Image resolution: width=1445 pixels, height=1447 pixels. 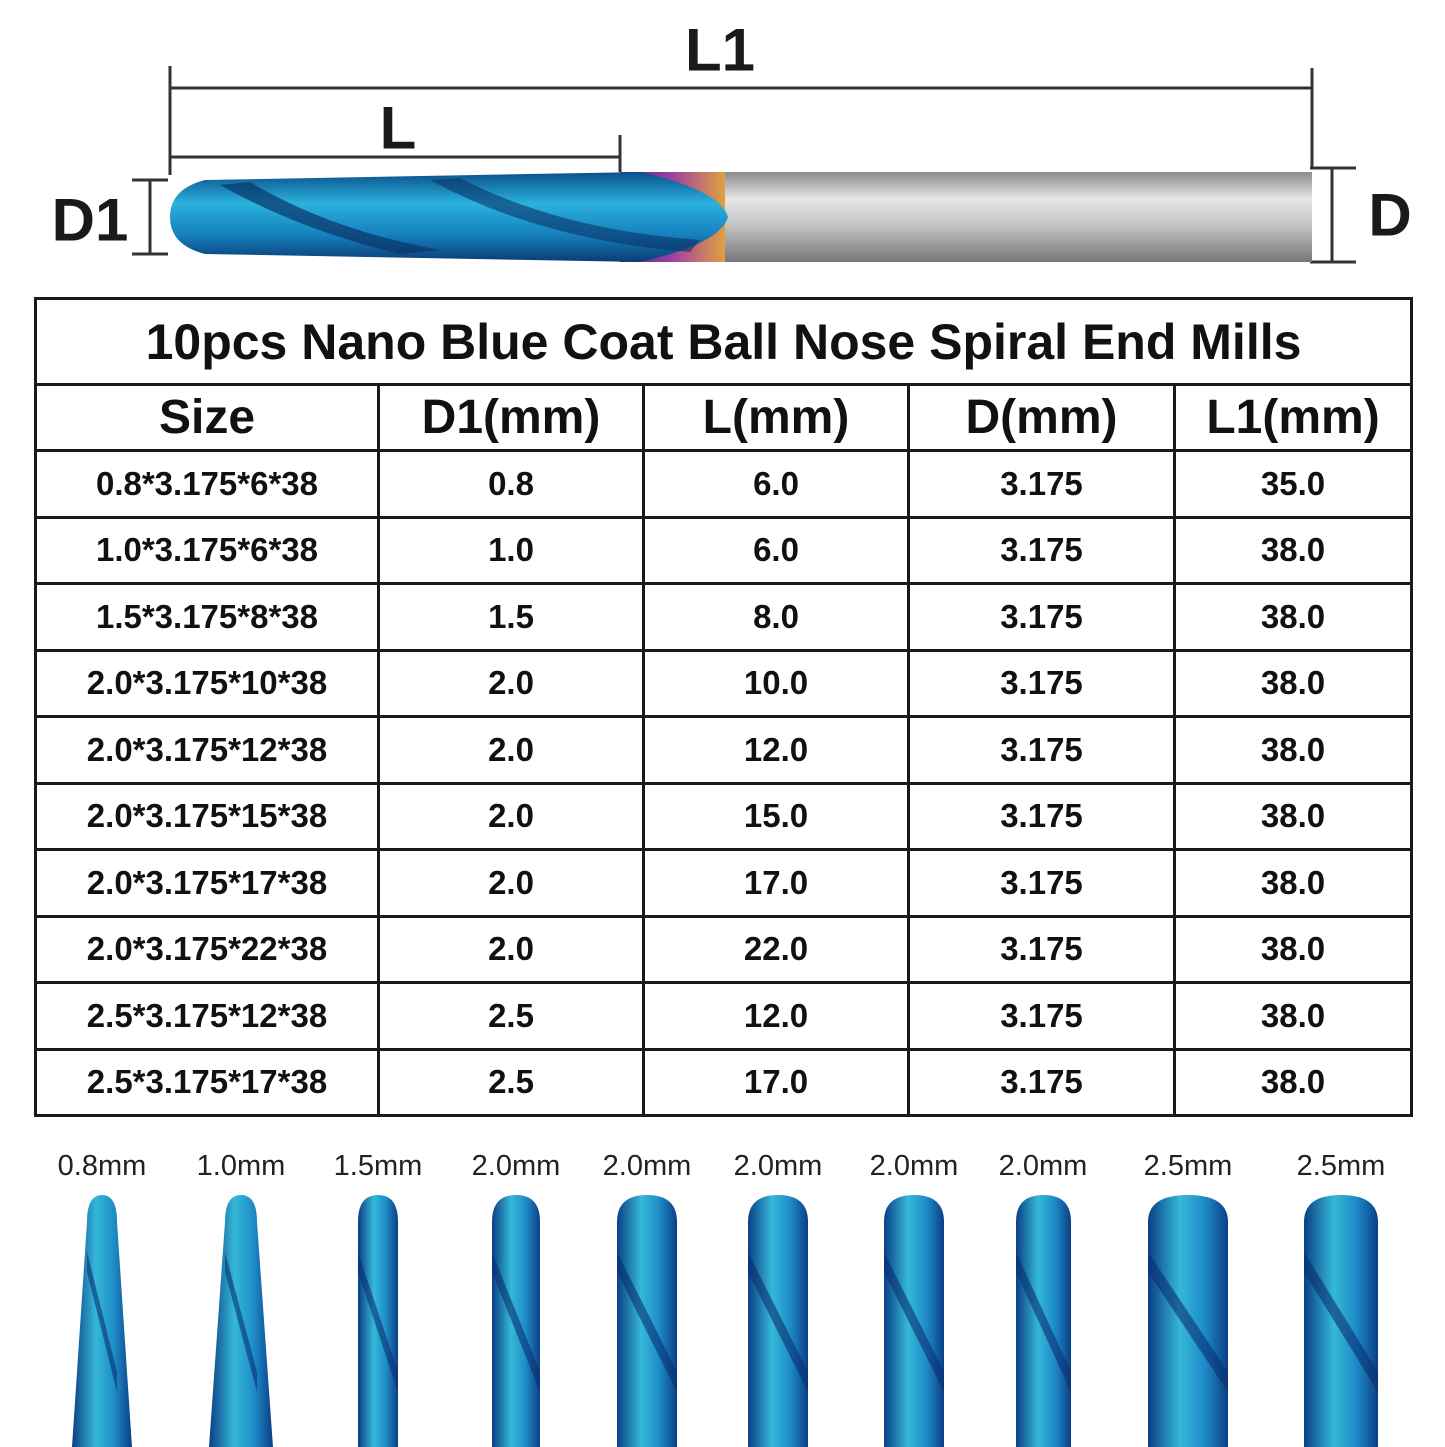 I want to click on table-row: 0.8*3.175*6*38 0.8 6.0 3.175 35.0, so click(x=723, y=484).